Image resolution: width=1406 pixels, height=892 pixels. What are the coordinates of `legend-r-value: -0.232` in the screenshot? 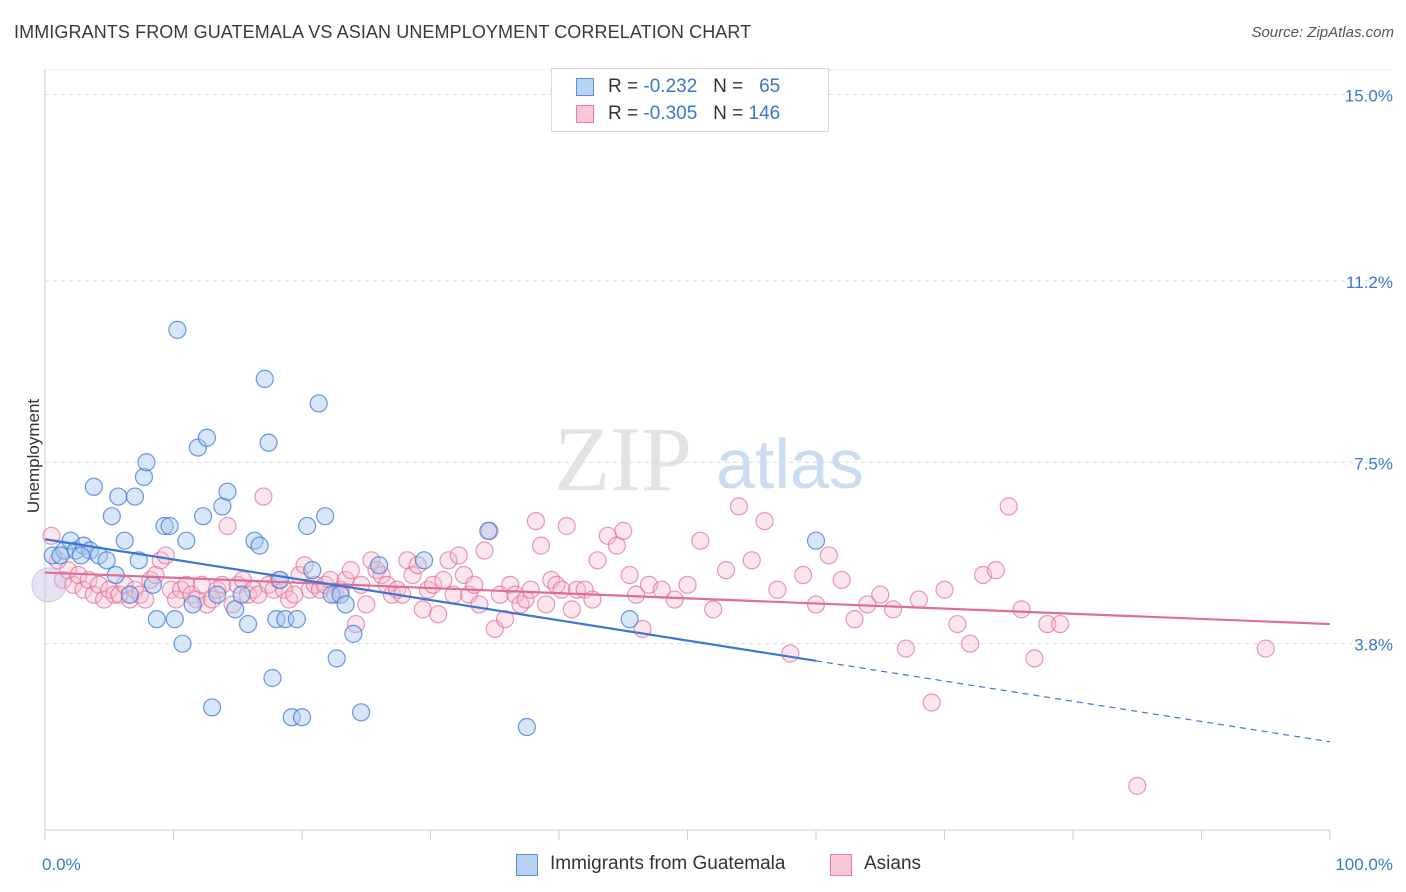 It's located at (670, 86).